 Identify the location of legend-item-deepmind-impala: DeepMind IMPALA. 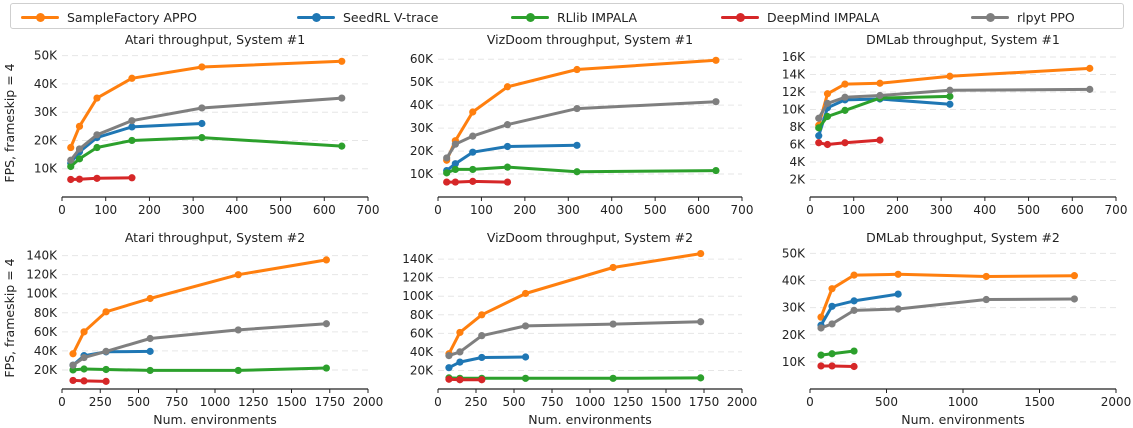
(800, 17).